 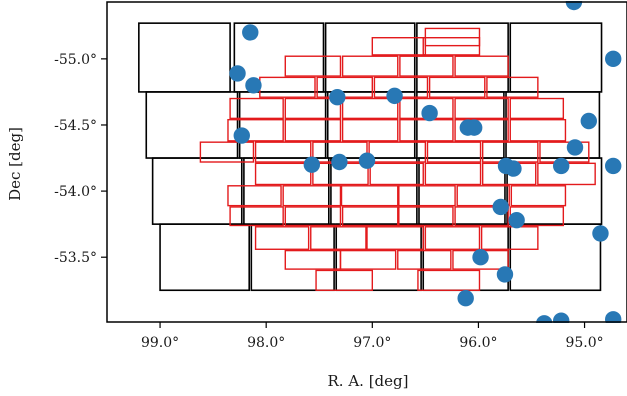 I want to click on outside-mask, so click(x=313, y=0).